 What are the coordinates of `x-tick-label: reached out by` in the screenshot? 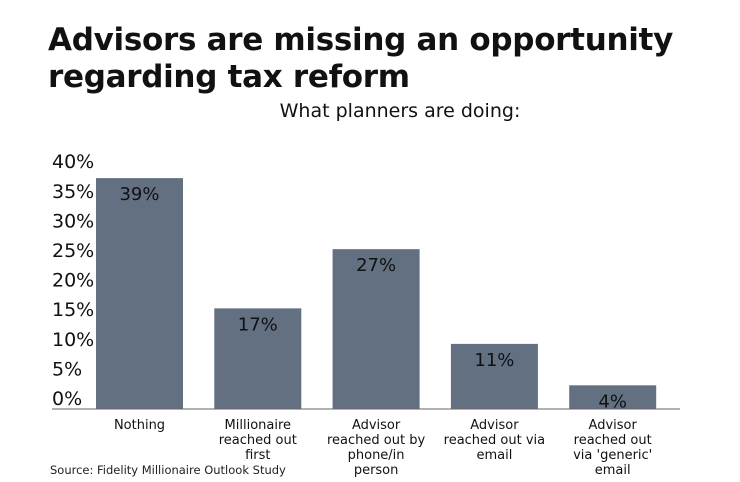 It's located at (376, 440).